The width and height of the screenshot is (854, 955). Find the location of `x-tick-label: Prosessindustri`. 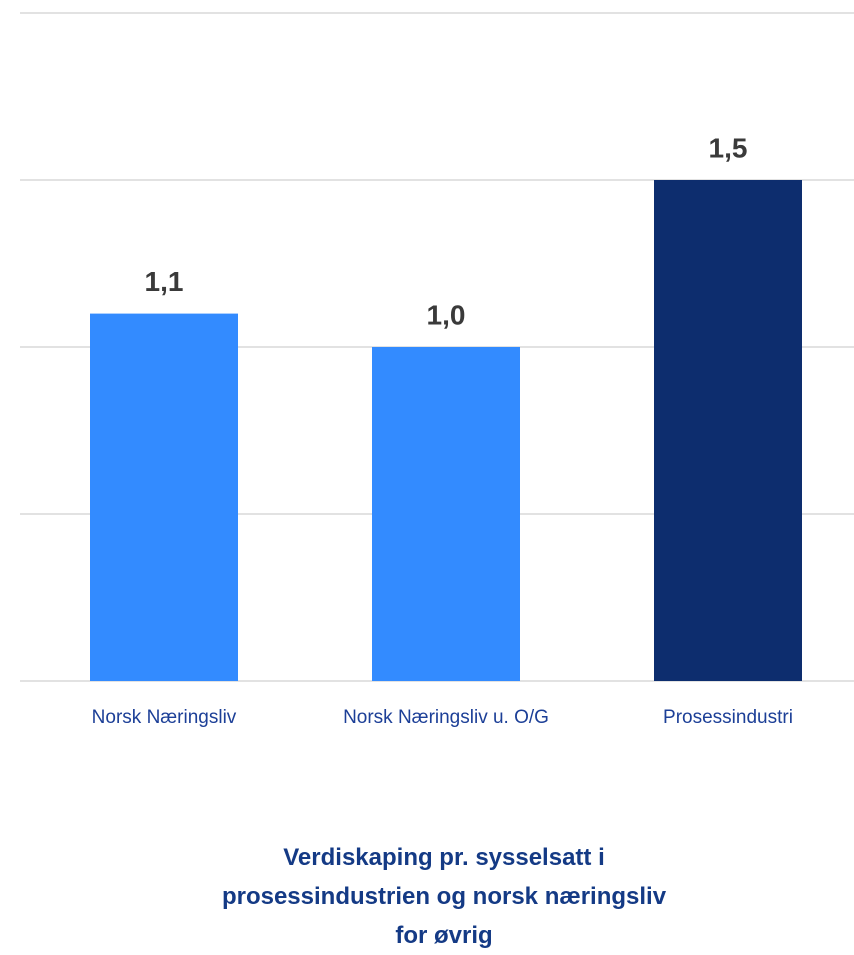

x-tick-label: Prosessindustri is located at coordinates (728, 717).